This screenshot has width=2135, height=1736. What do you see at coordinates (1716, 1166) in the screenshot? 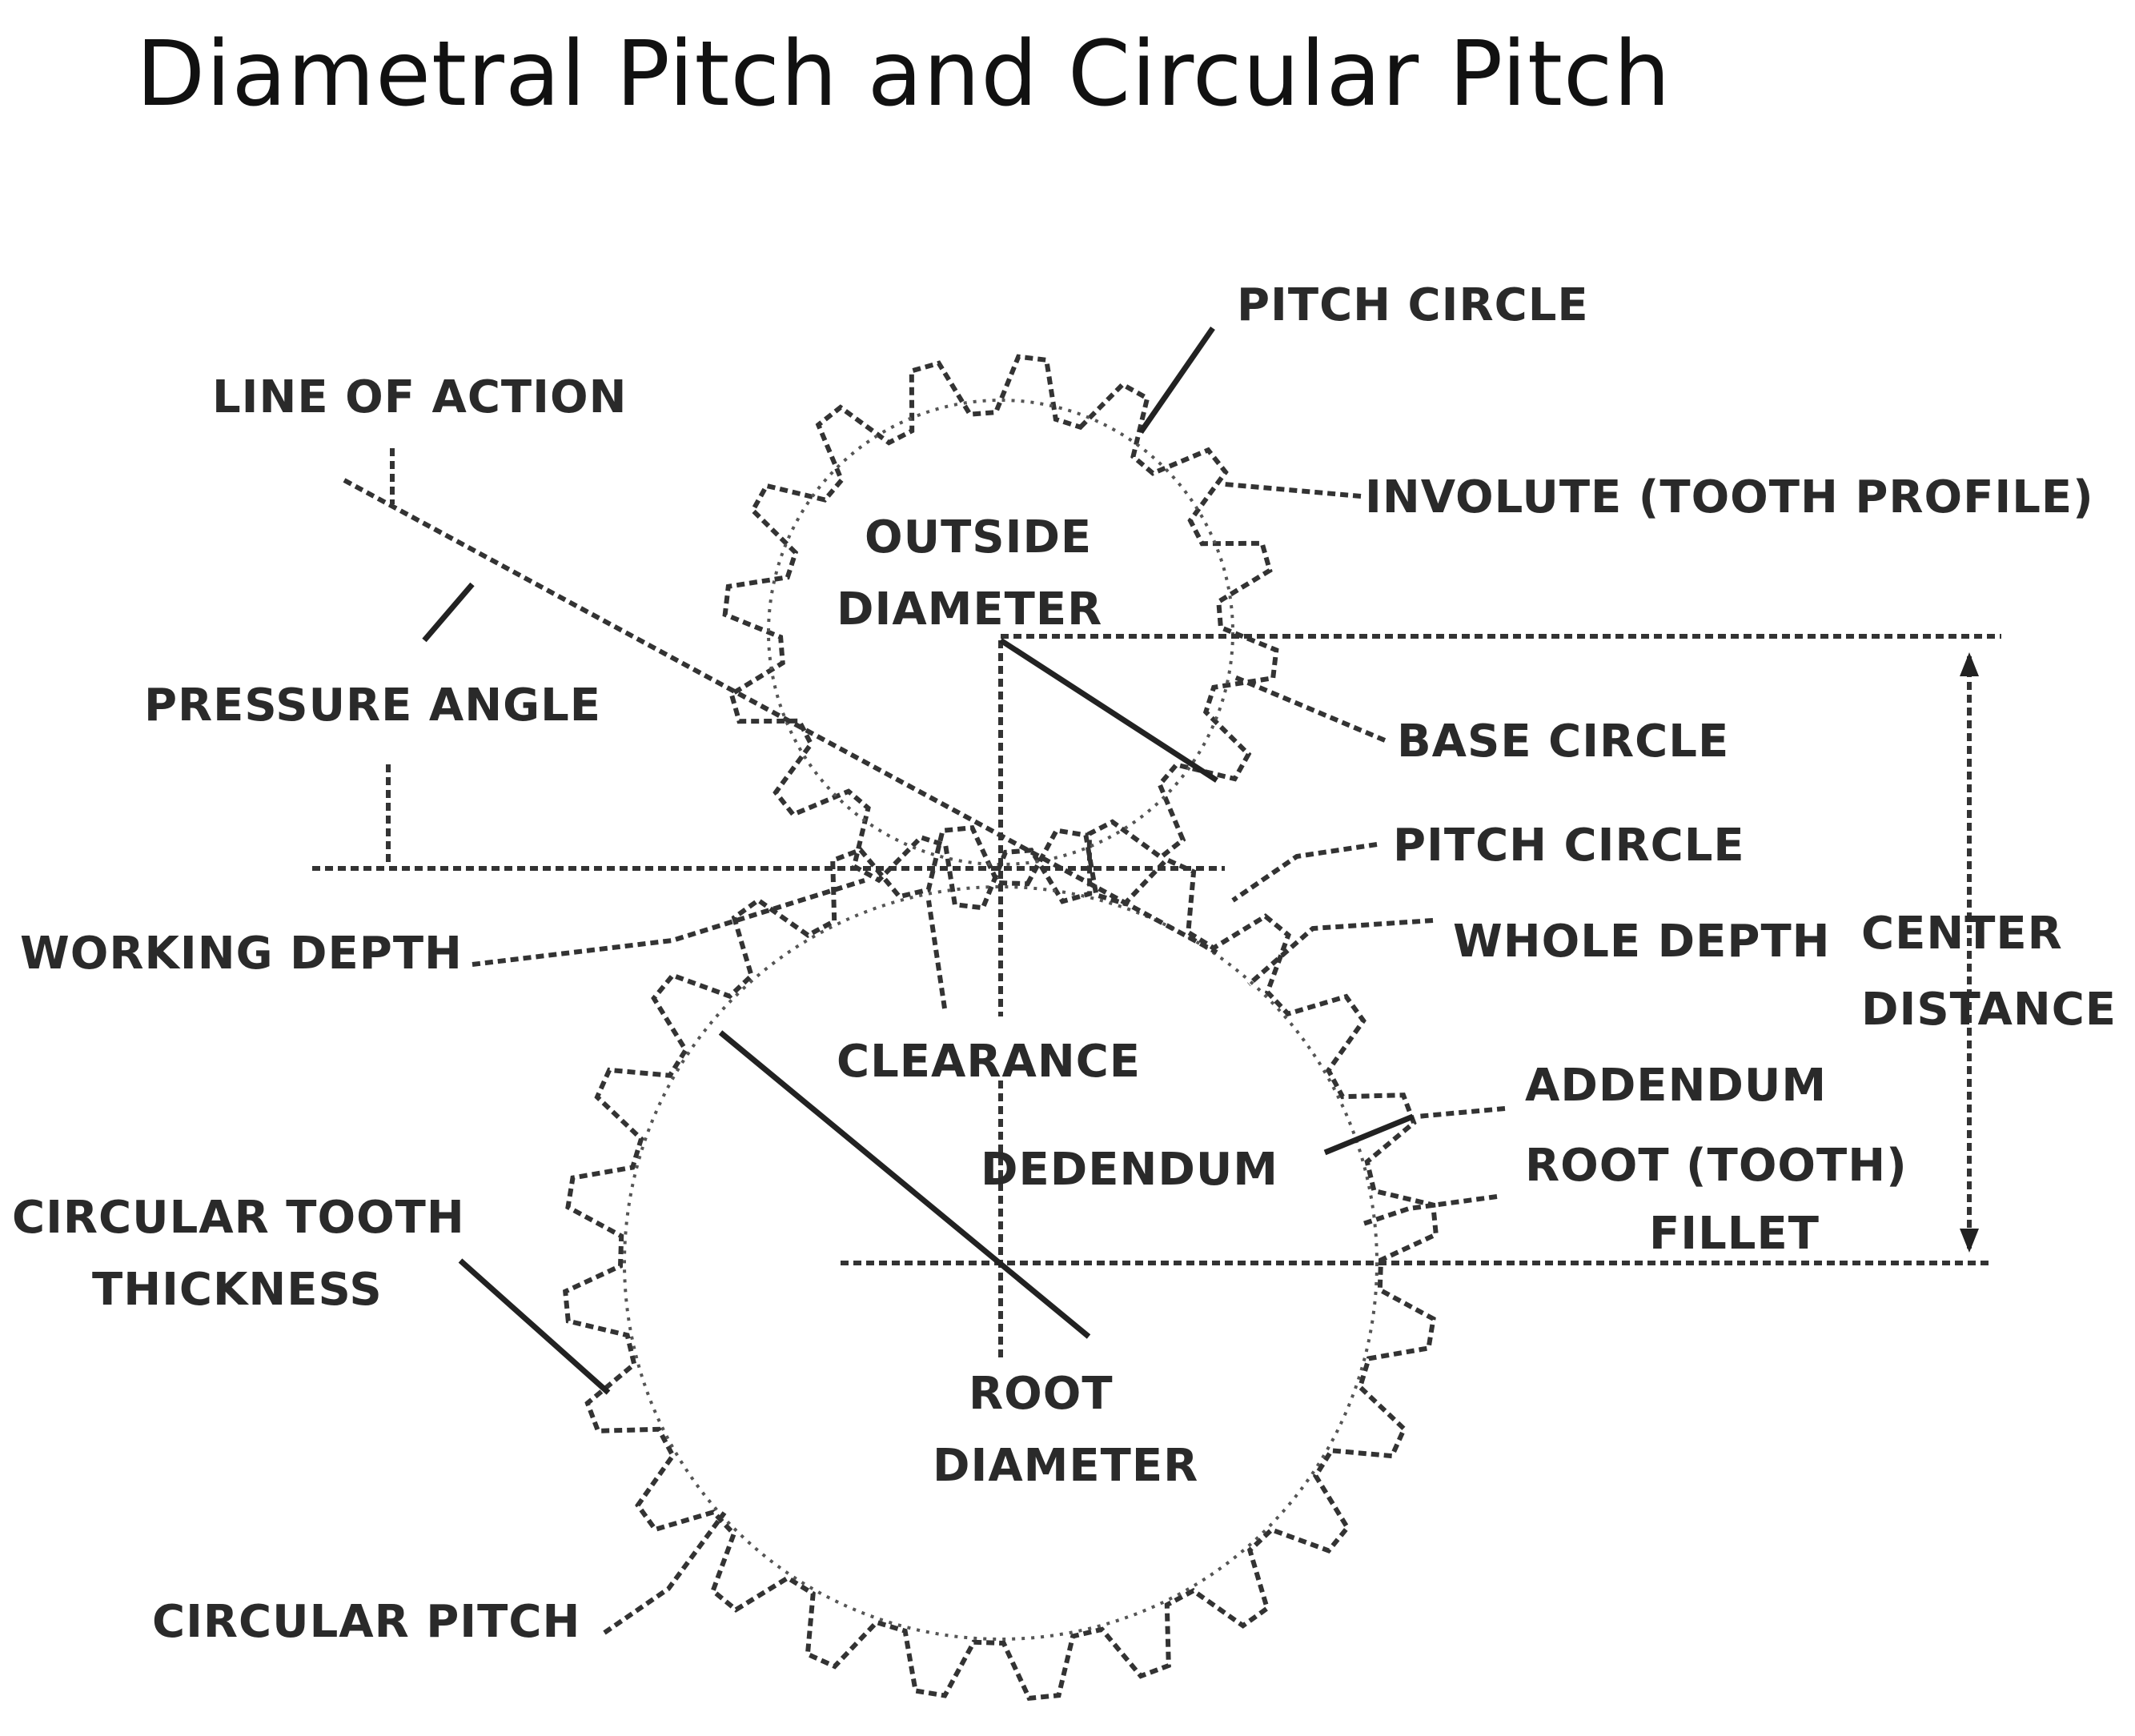
I see `label-root-tooth: ROOT (TOOTH)` at bounding box center [1716, 1166].